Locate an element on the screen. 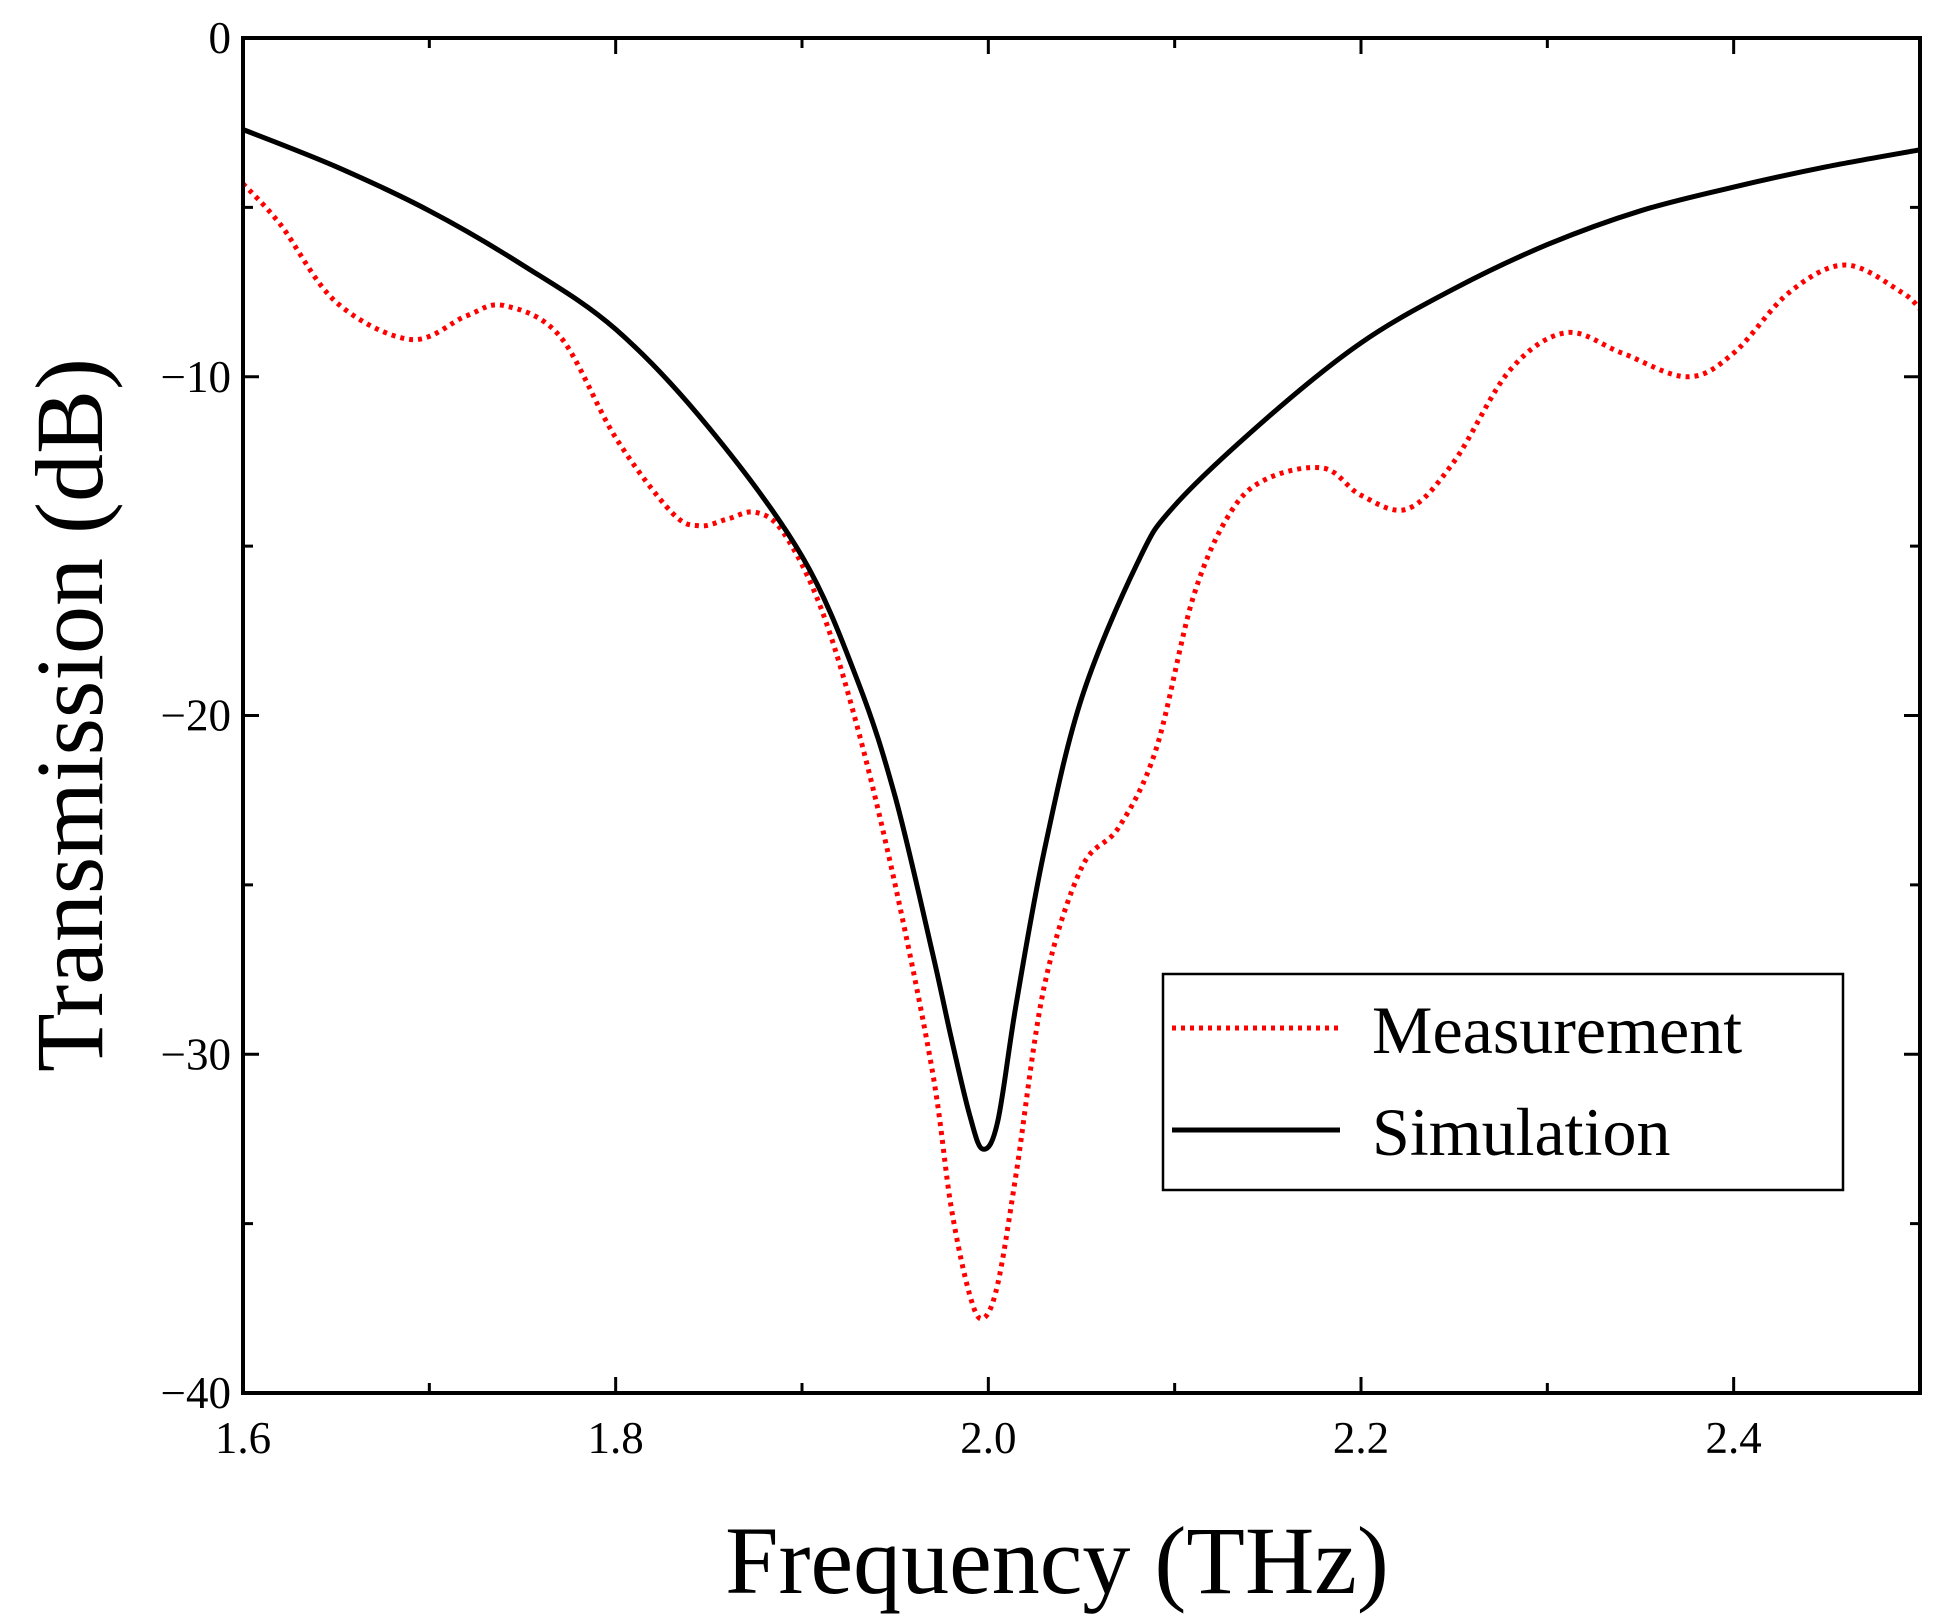 The height and width of the screenshot is (1615, 1934). legend-box is located at coordinates (1503, 1082).